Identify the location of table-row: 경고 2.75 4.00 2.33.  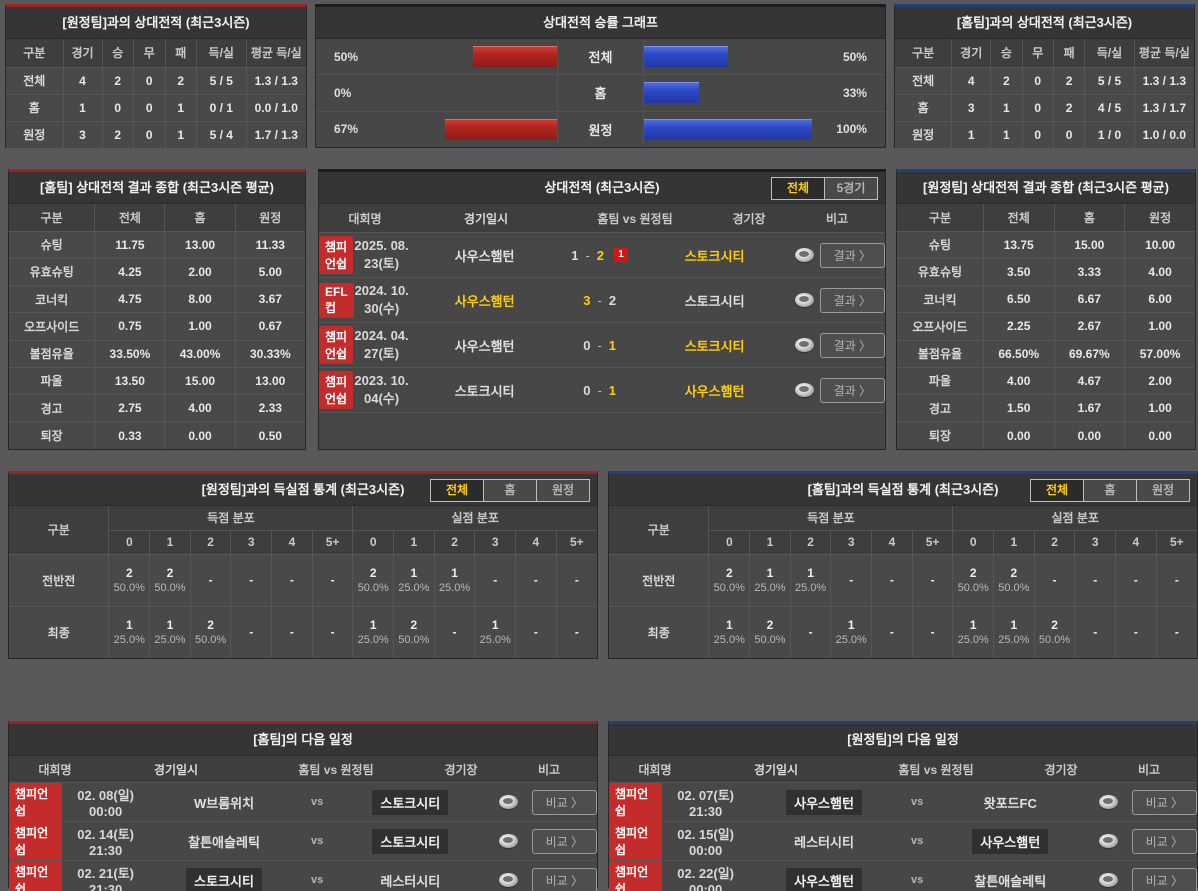
(157, 408).